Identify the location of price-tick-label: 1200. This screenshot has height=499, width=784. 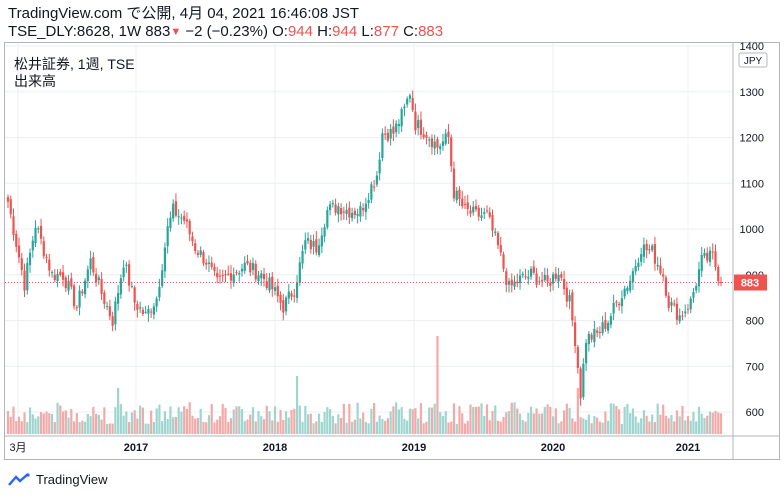
(752, 139).